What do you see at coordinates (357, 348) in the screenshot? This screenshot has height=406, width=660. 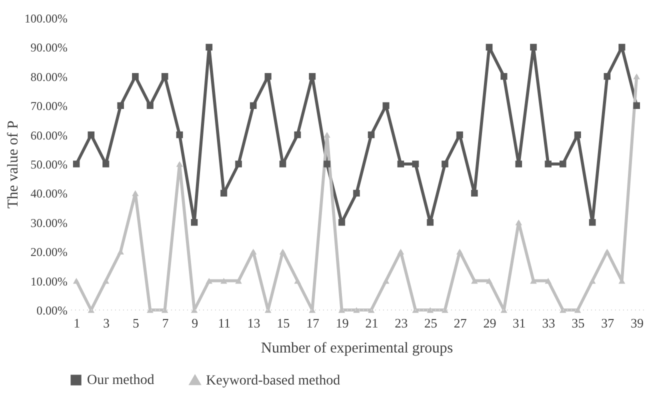 I see `x-axis-title: Number of experimental groups` at bounding box center [357, 348].